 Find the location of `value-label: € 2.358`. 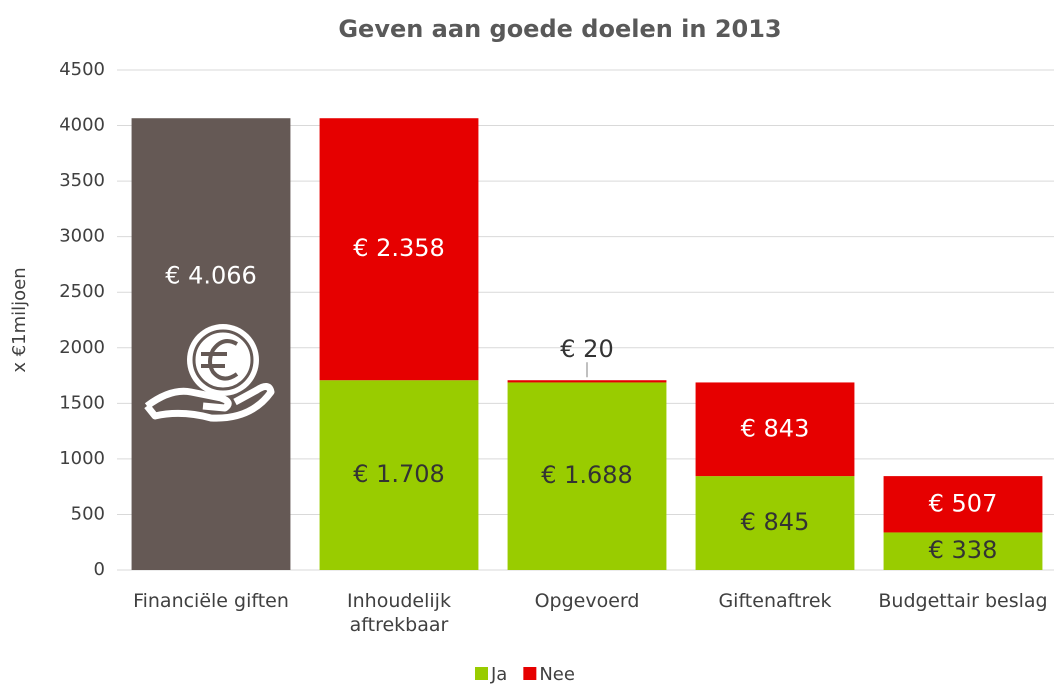

value-label: € 2.358 is located at coordinates (399, 248).